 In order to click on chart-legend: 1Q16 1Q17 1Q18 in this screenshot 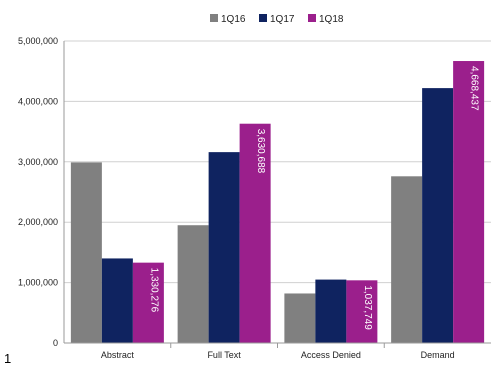, I will do `click(277, 19)`.